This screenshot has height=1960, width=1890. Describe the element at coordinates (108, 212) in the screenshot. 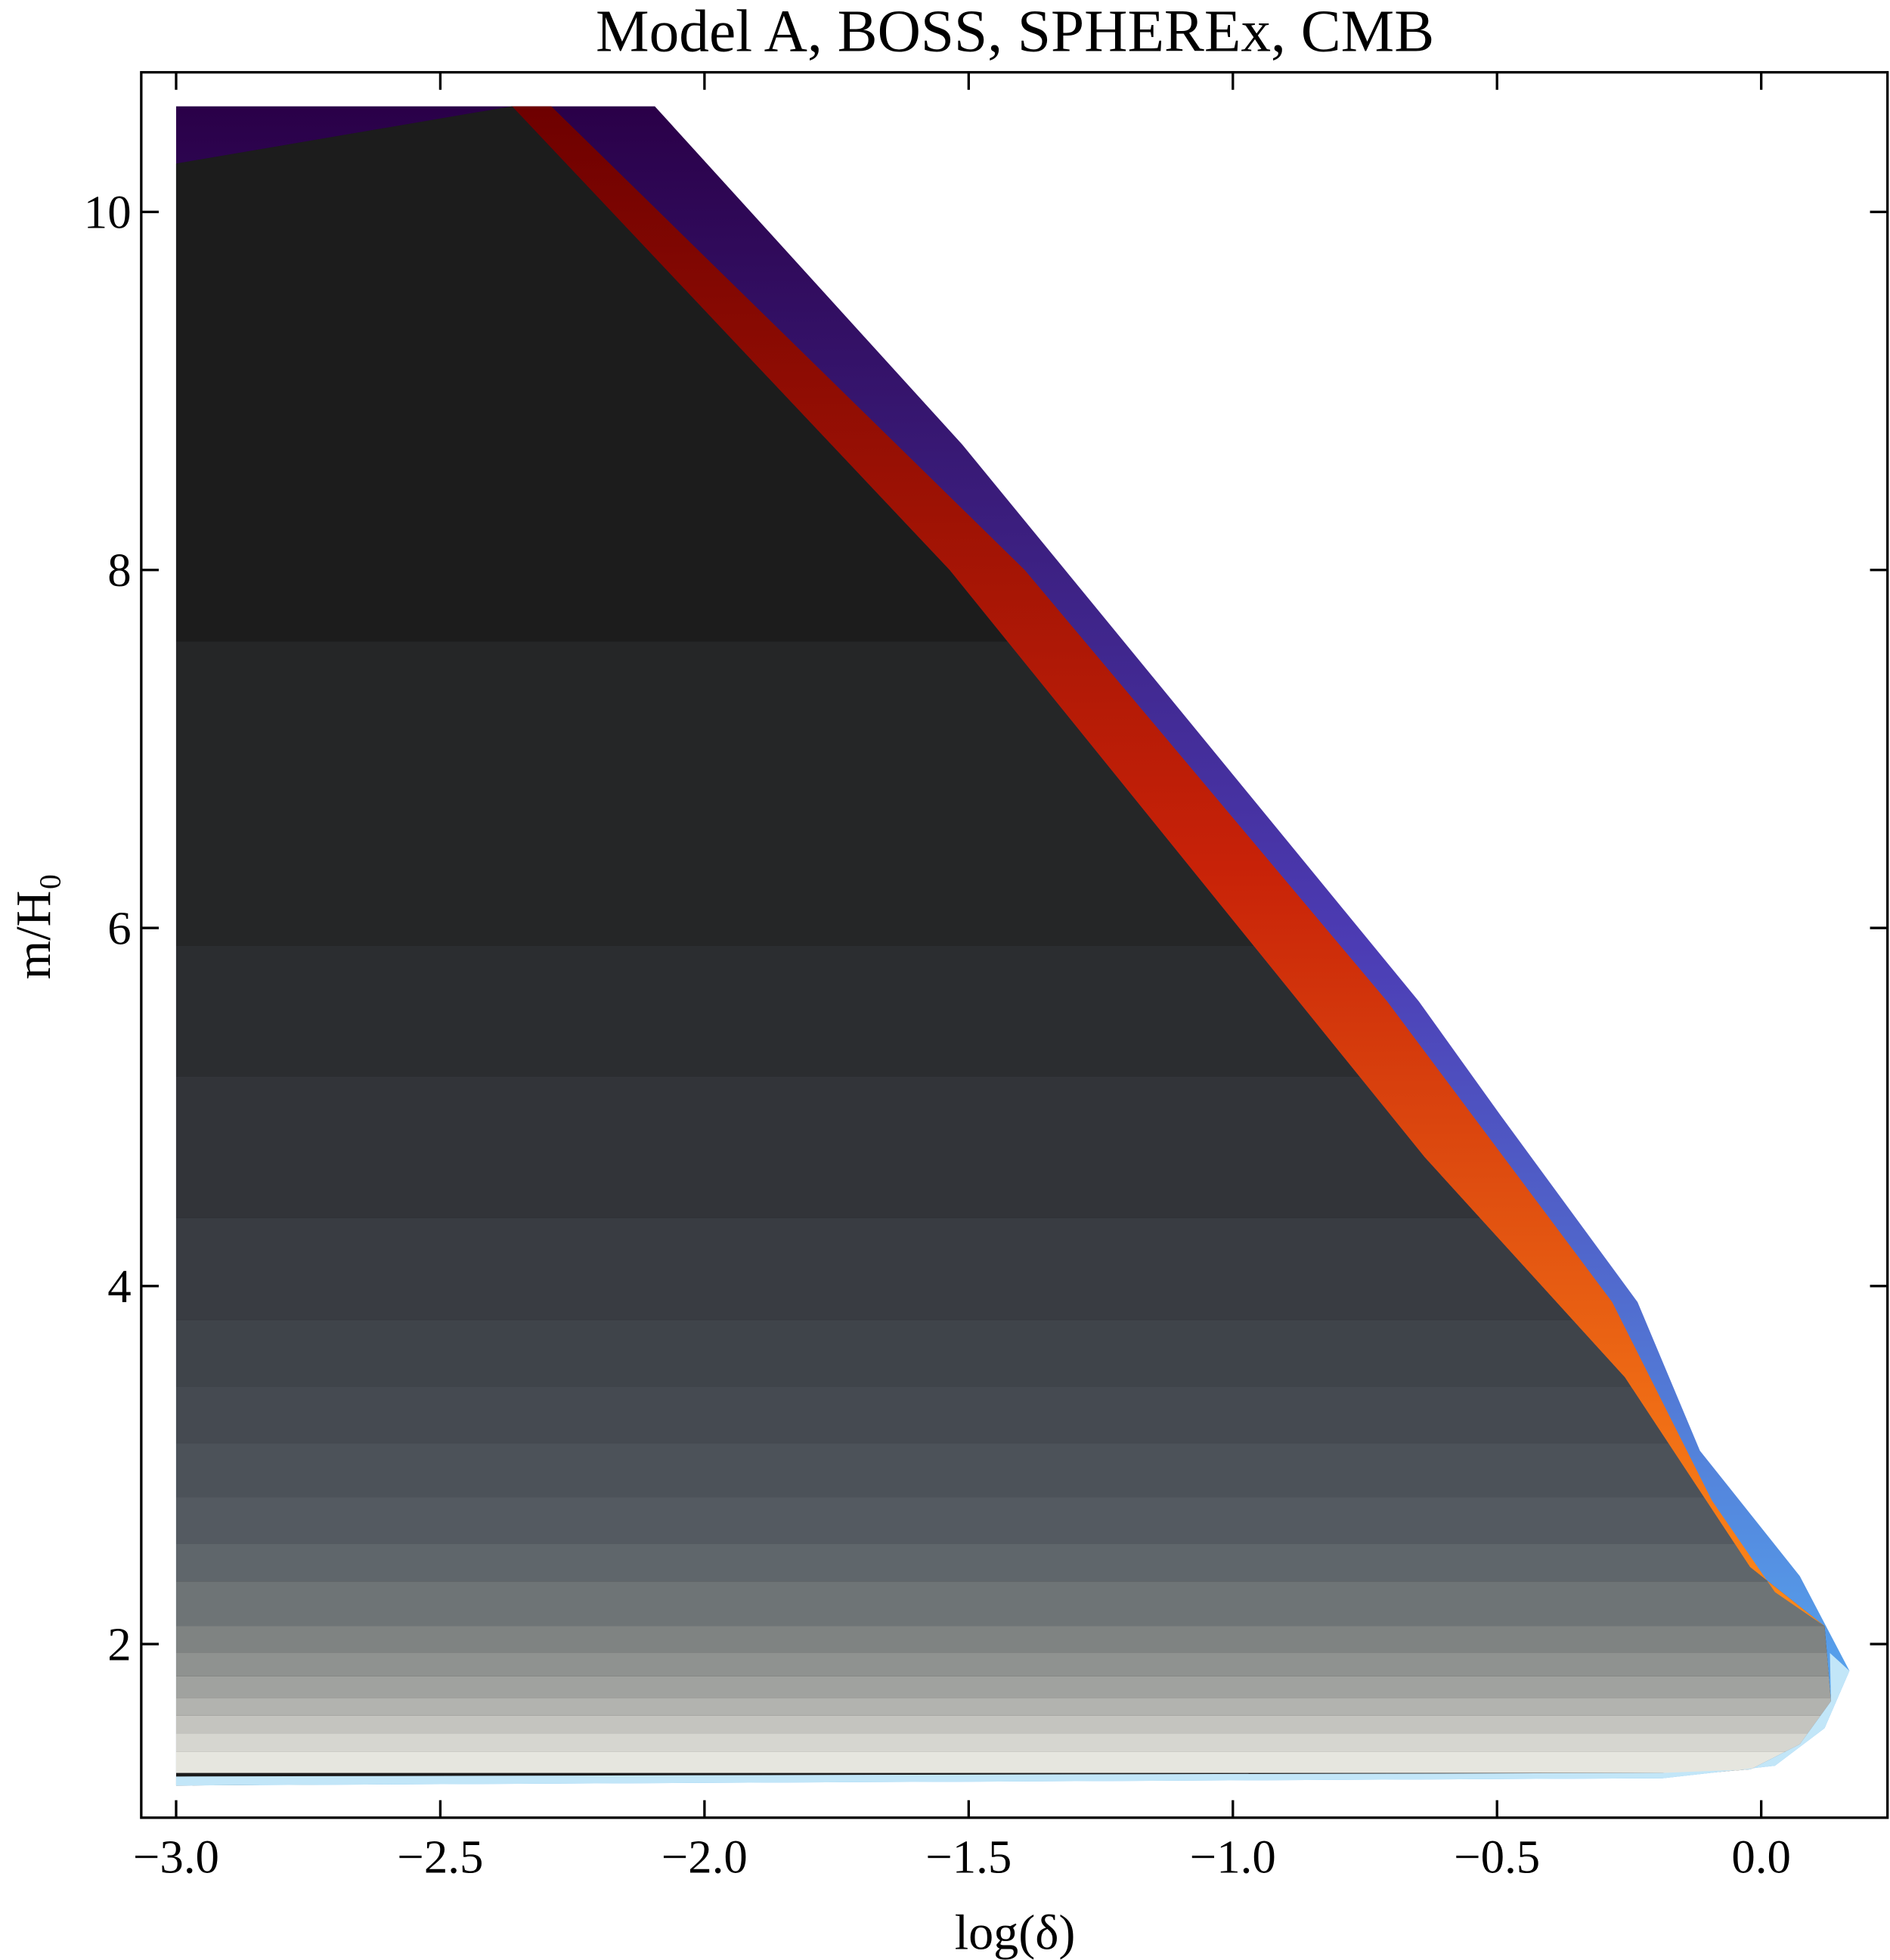

I see `y-tick-label: 10` at that location.